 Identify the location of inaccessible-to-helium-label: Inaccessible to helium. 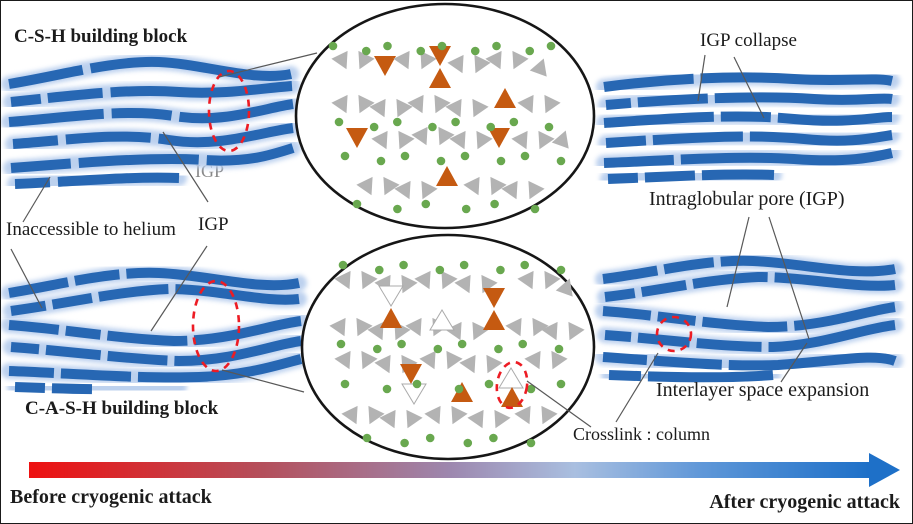
(91, 229).